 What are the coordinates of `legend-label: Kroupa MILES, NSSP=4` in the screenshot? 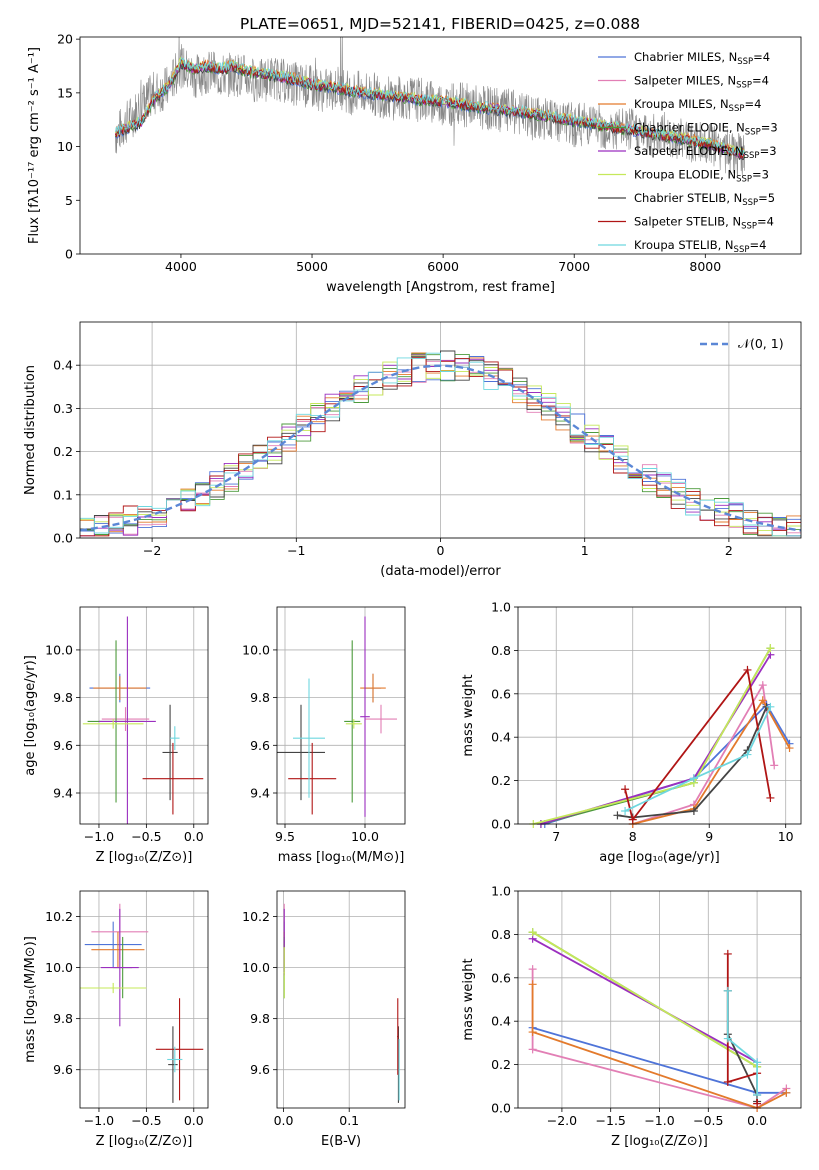 It's located at (697, 105).